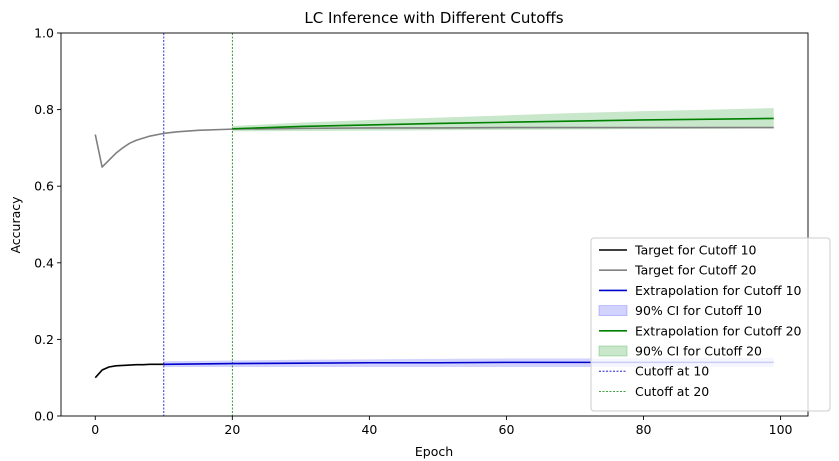  I want to click on y-tick-label: 0.2, so click(44, 339).